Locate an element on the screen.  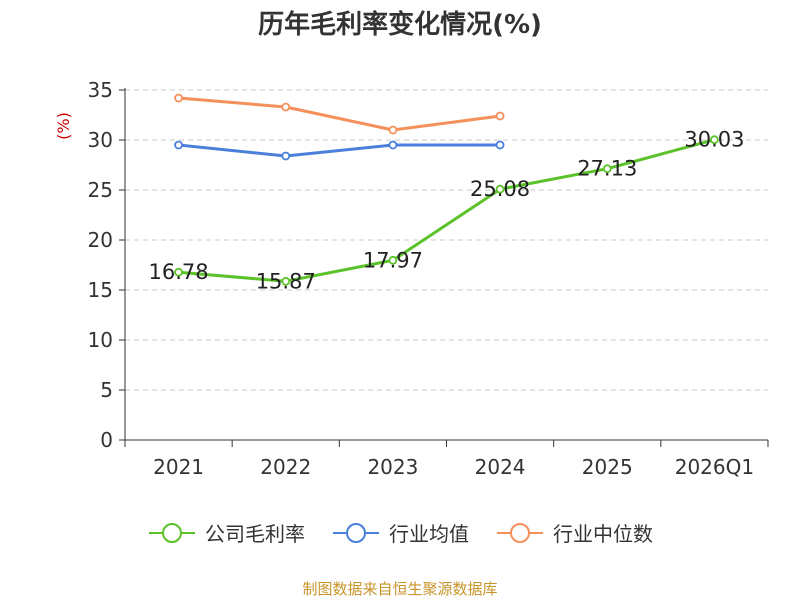
y-tick-label: 20 is located at coordinates (100, 240).